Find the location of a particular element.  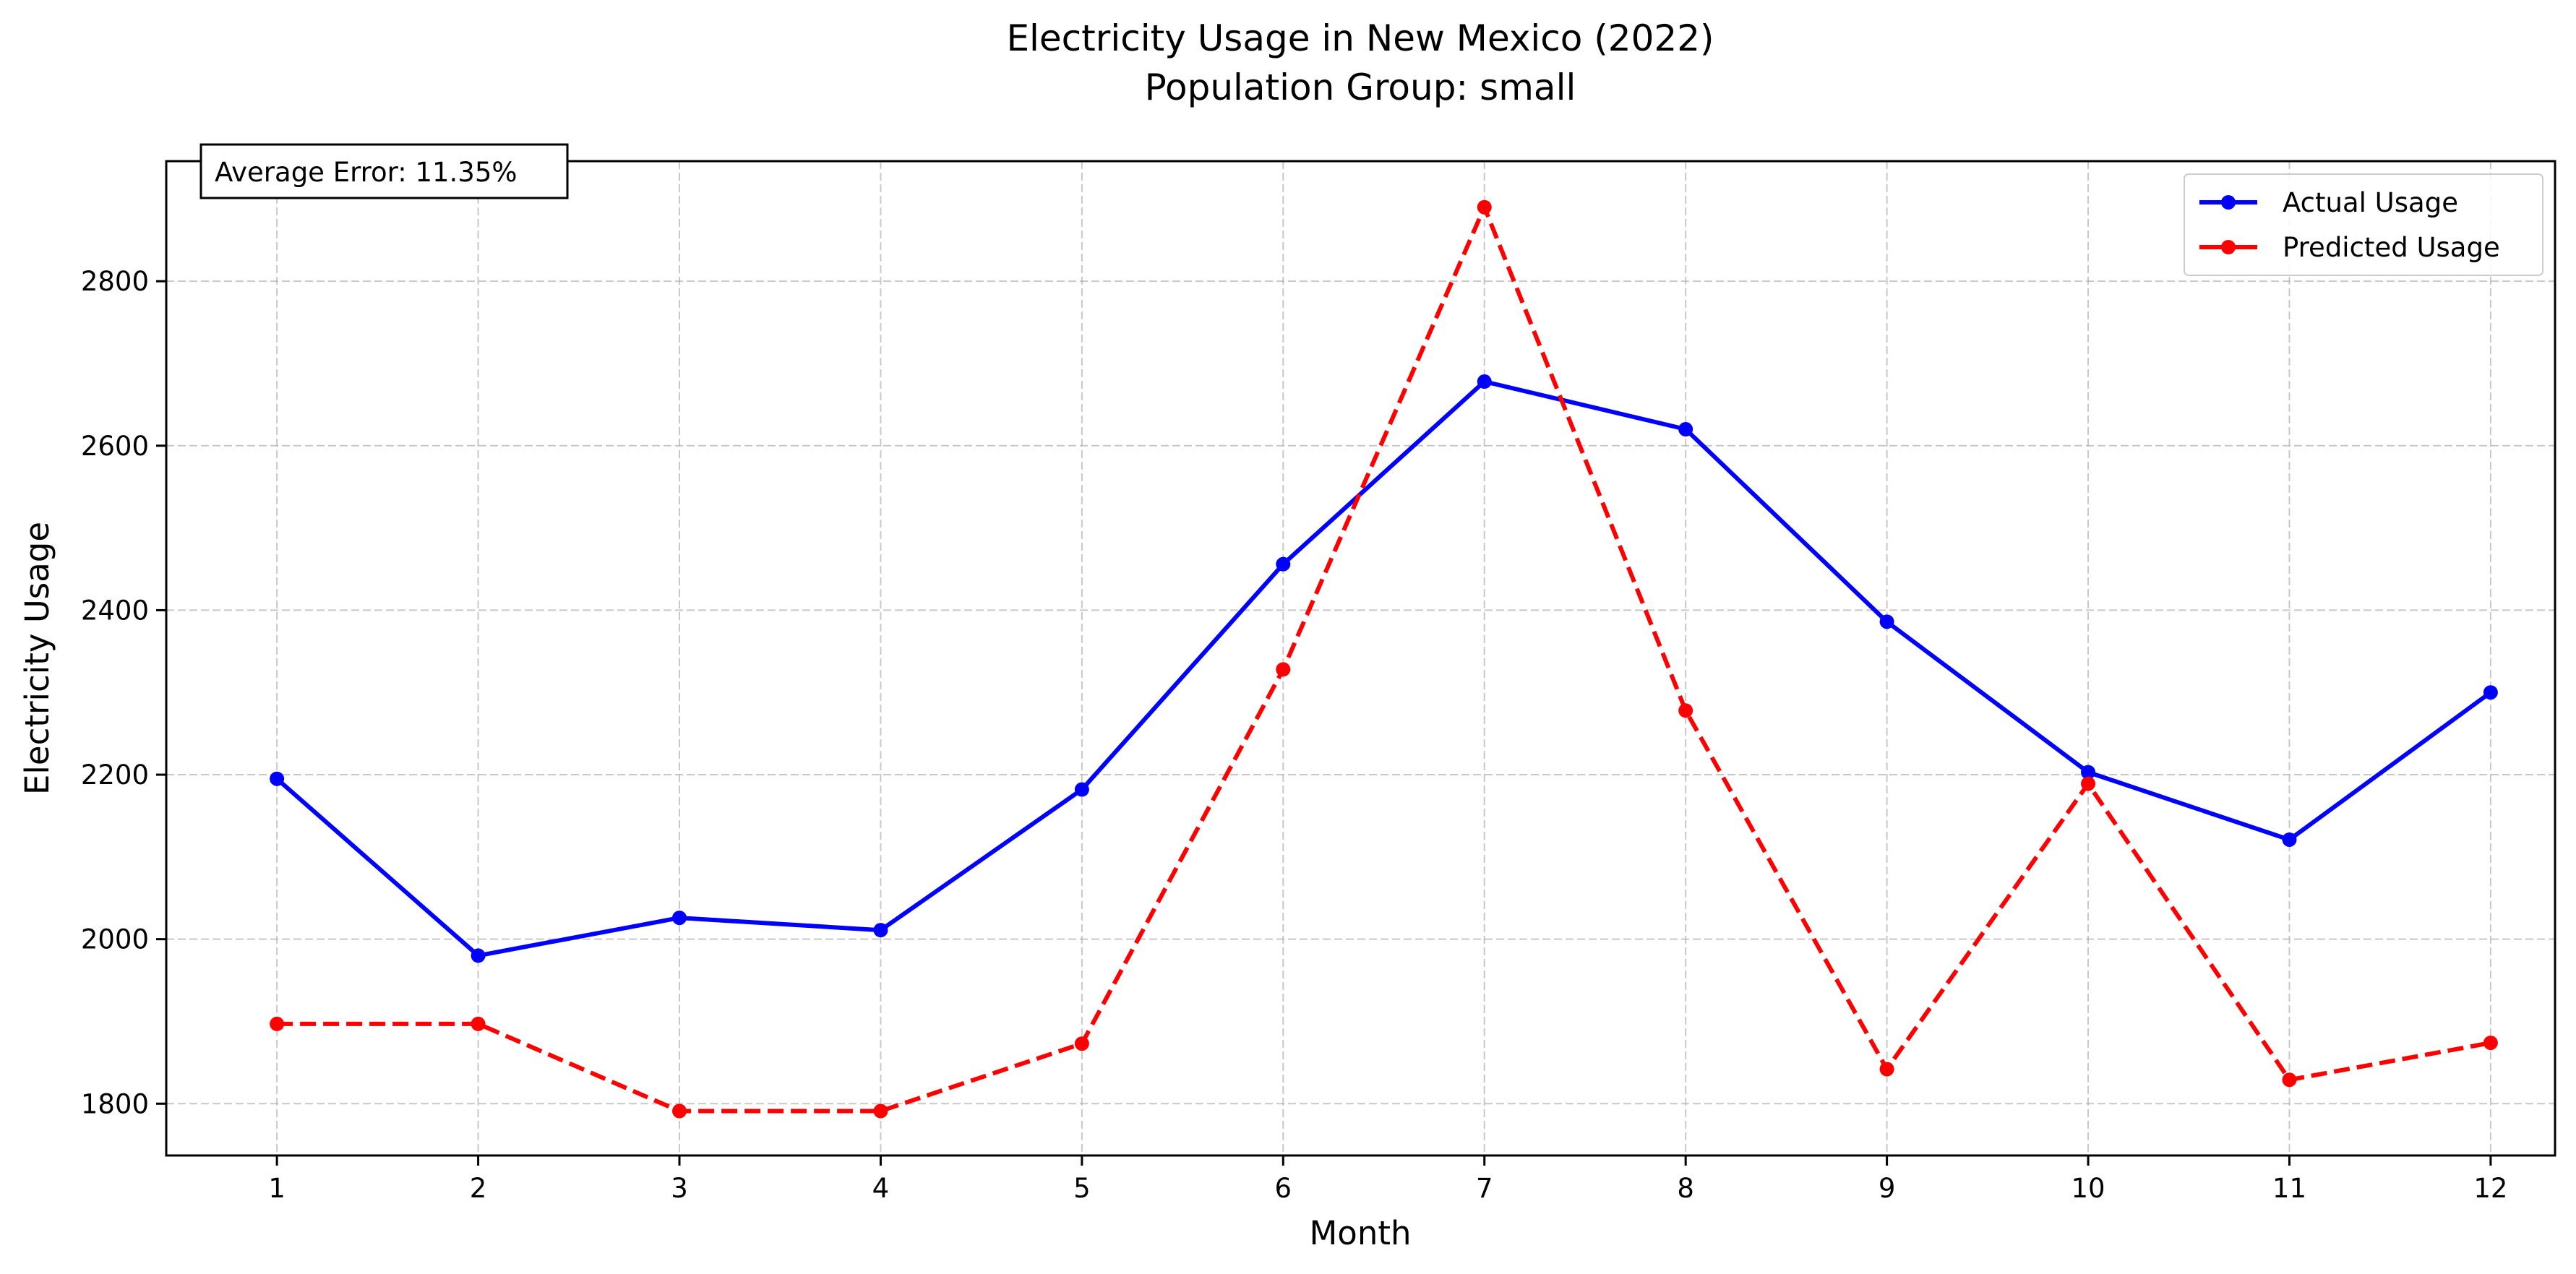

y-axis-title: Electricity Usage is located at coordinates (37, 658).